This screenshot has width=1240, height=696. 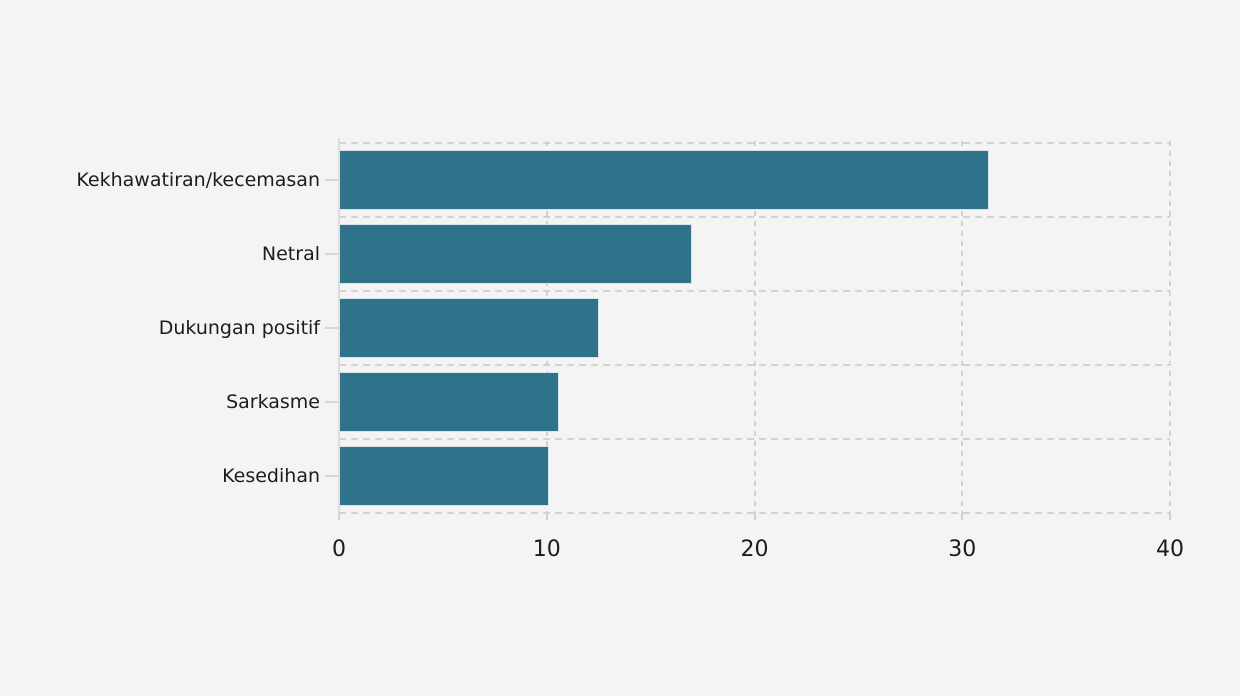 I want to click on x-tick-label: 20, so click(x=754, y=549).